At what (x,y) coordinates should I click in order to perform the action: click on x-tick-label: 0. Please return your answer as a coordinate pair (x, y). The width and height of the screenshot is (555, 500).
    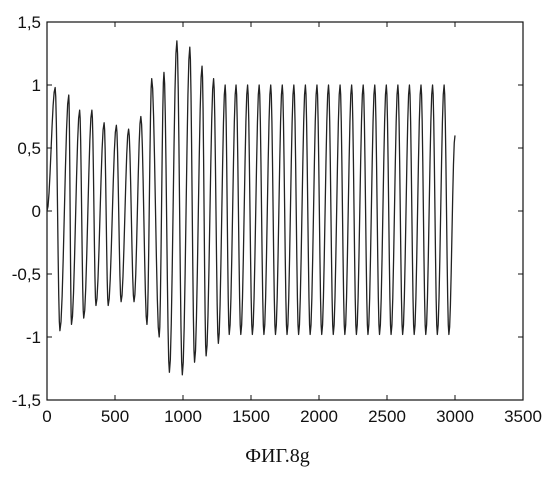
    Looking at the image, I should click on (46, 416).